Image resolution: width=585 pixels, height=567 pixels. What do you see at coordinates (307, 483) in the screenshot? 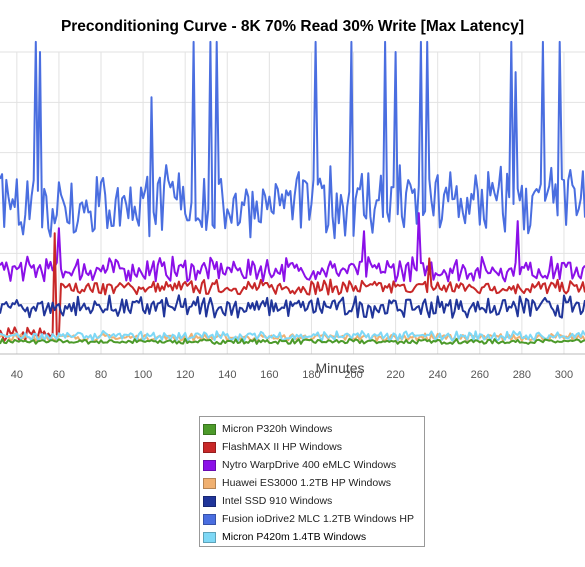
I see `legend-label: Huawei ES3000 1.2TB HP Windows` at bounding box center [307, 483].